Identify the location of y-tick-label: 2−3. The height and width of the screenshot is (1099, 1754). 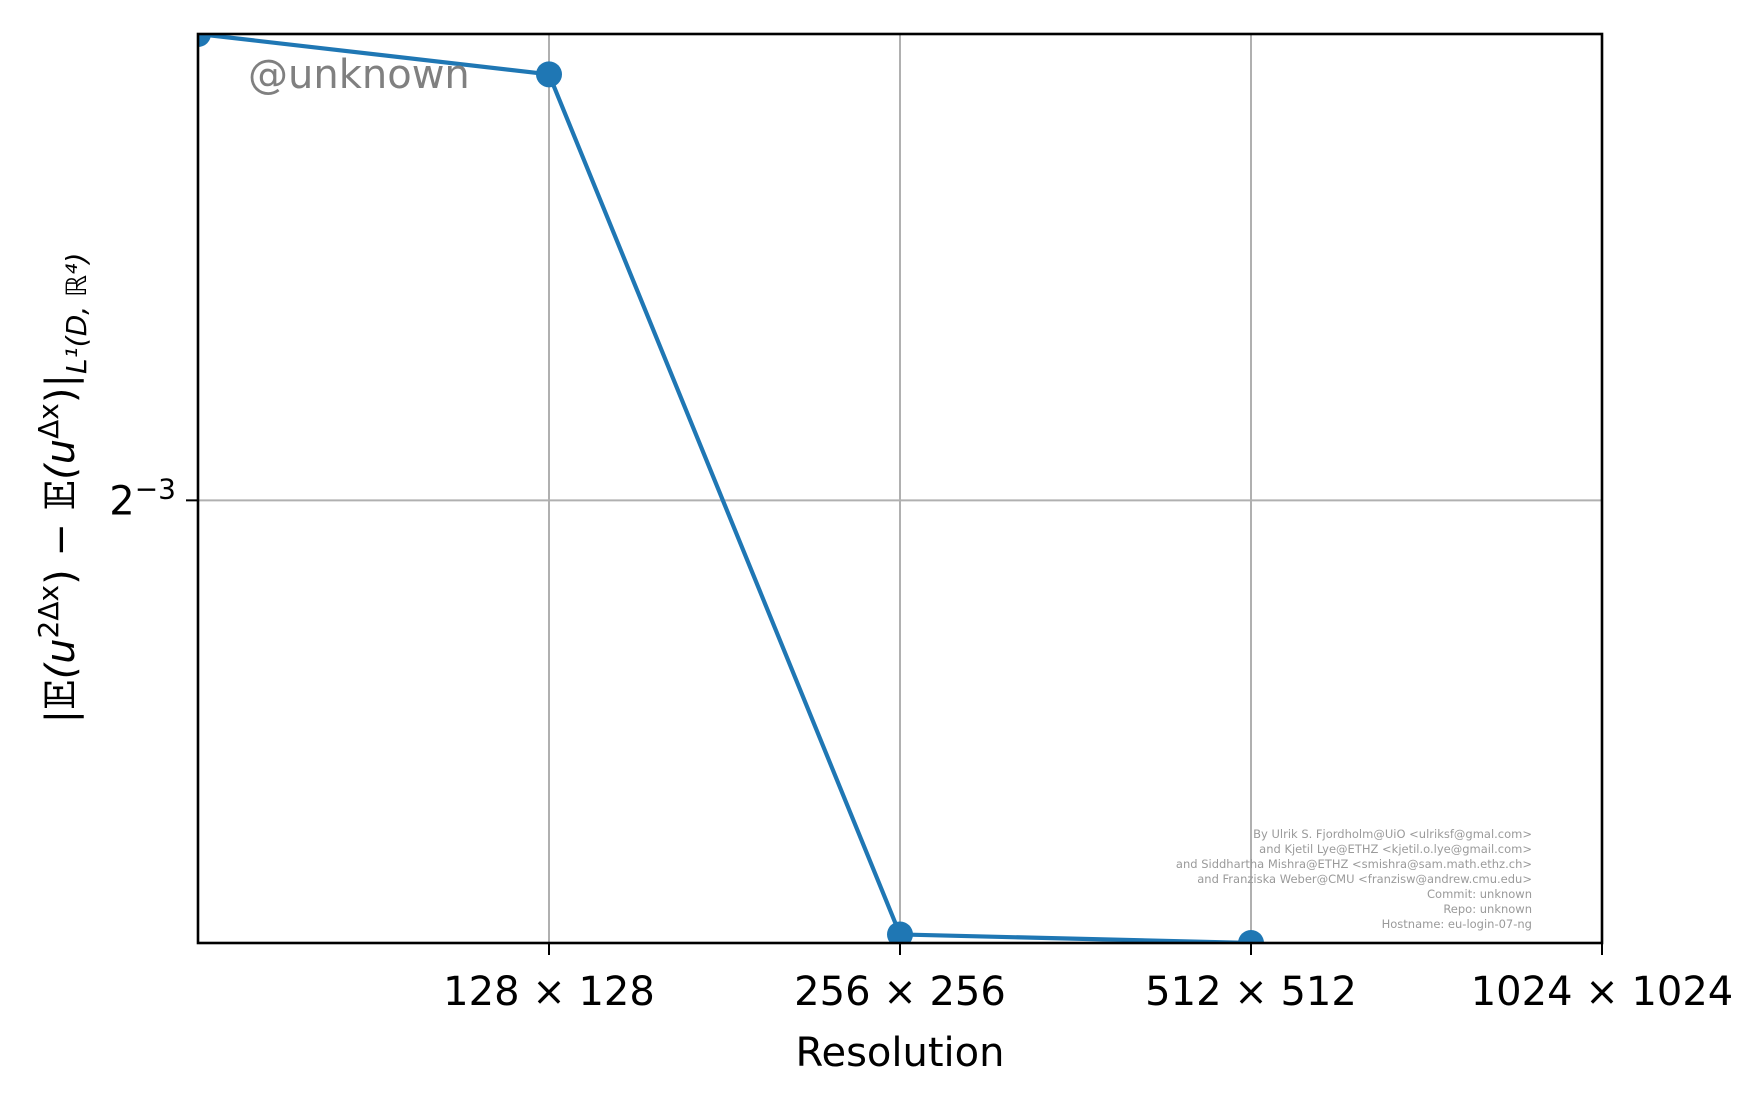
(142, 498).